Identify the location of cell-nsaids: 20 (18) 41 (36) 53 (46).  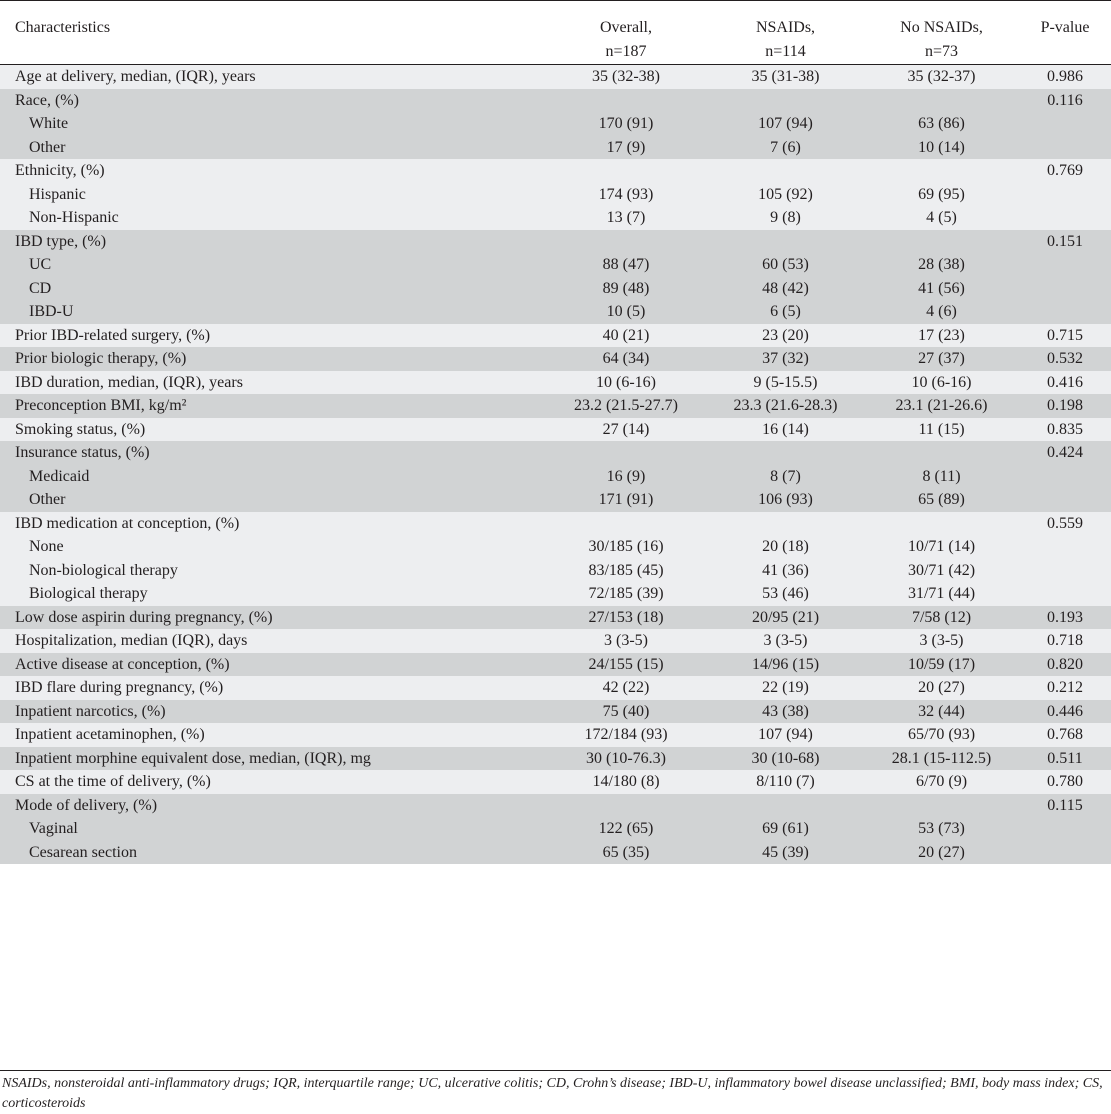
(785, 558).